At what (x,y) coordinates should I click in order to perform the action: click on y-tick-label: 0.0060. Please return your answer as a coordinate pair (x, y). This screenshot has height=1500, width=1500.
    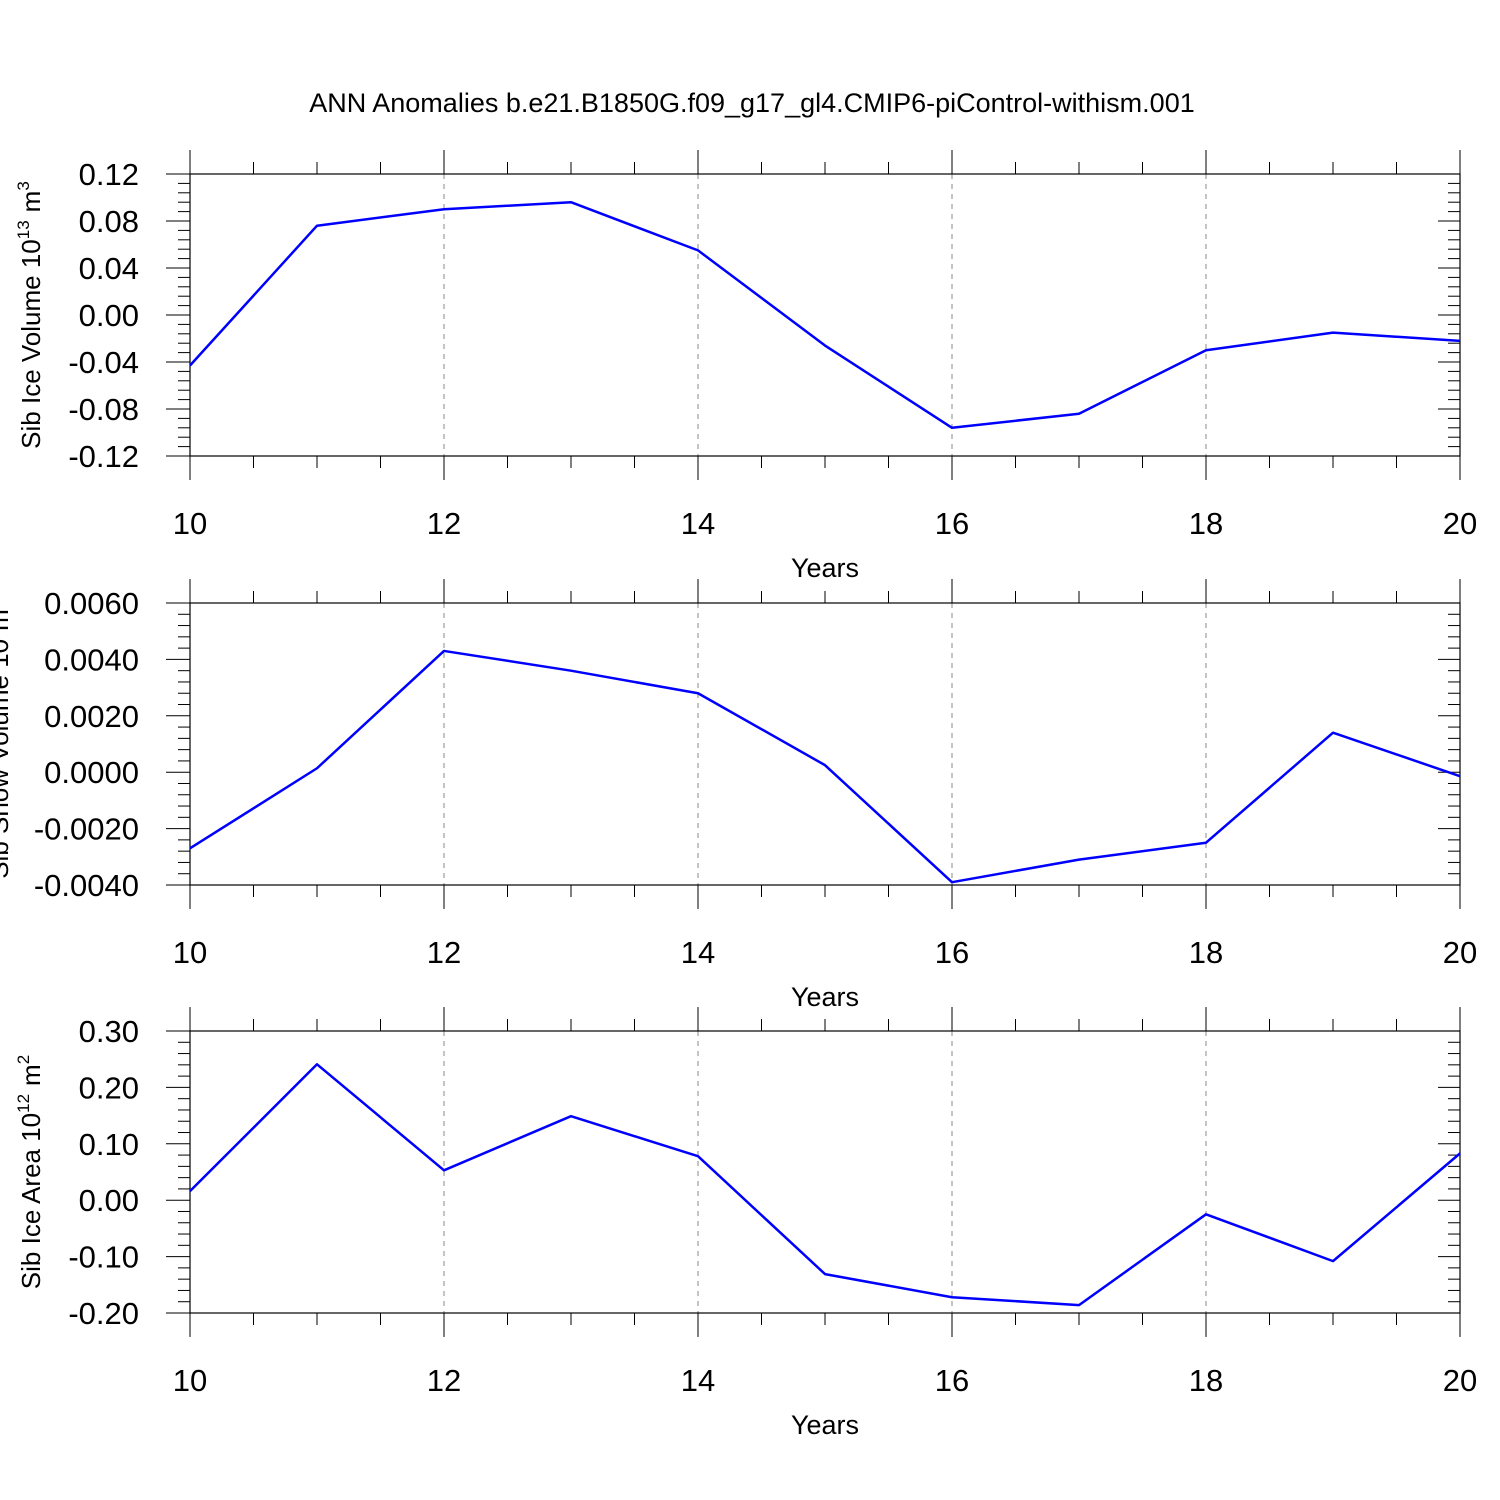
    Looking at the image, I should click on (91, 603).